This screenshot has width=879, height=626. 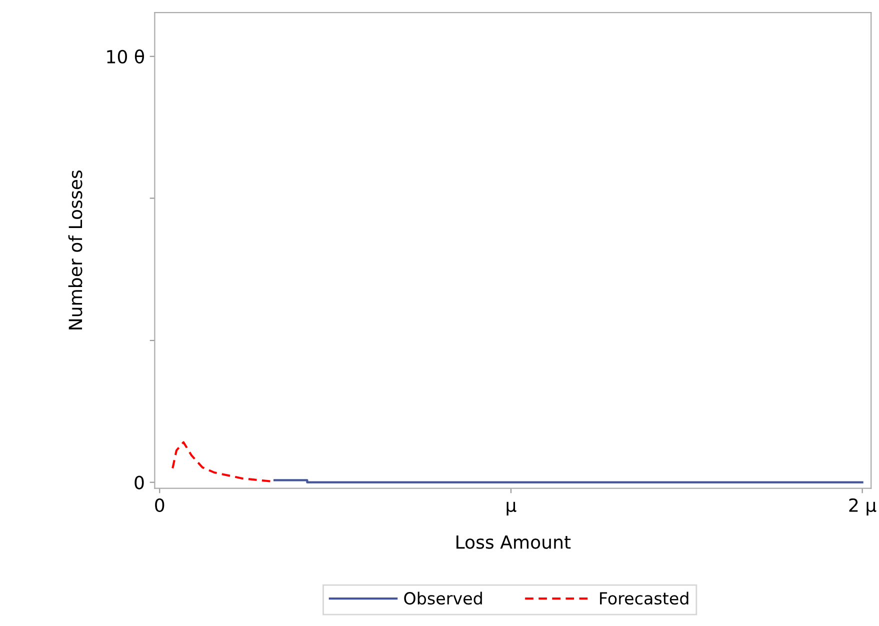 I want to click on legend-label: Observed, so click(x=443, y=598).